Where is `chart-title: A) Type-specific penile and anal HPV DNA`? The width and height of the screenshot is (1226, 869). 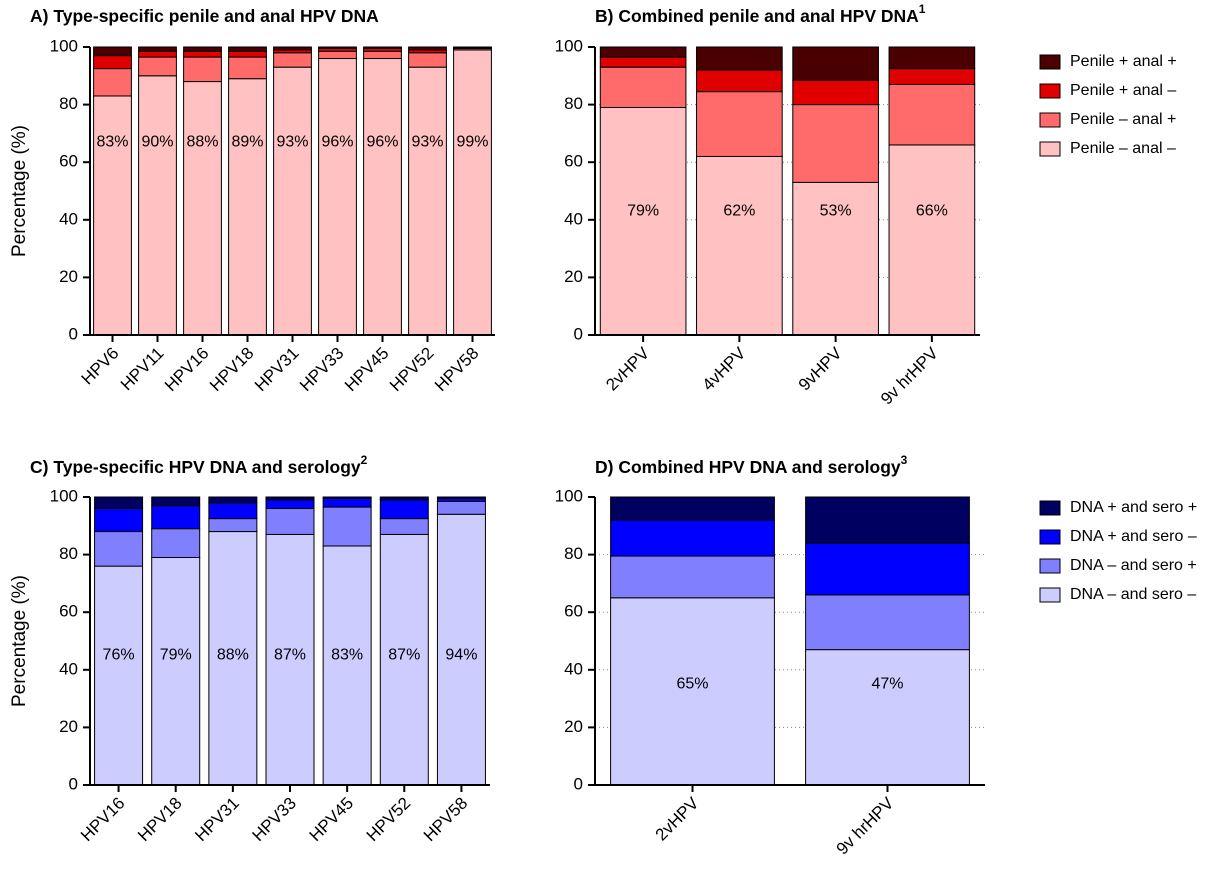 chart-title: A) Type-specific penile and anal HPV DNA is located at coordinates (204, 16).